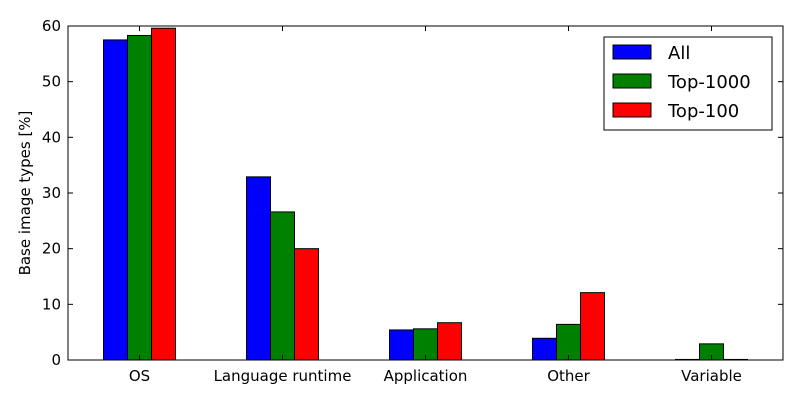 Image resolution: width=800 pixels, height=400 pixels. What do you see at coordinates (51, 249) in the screenshot?
I see `y-tick-label: 20` at bounding box center [51, 249].